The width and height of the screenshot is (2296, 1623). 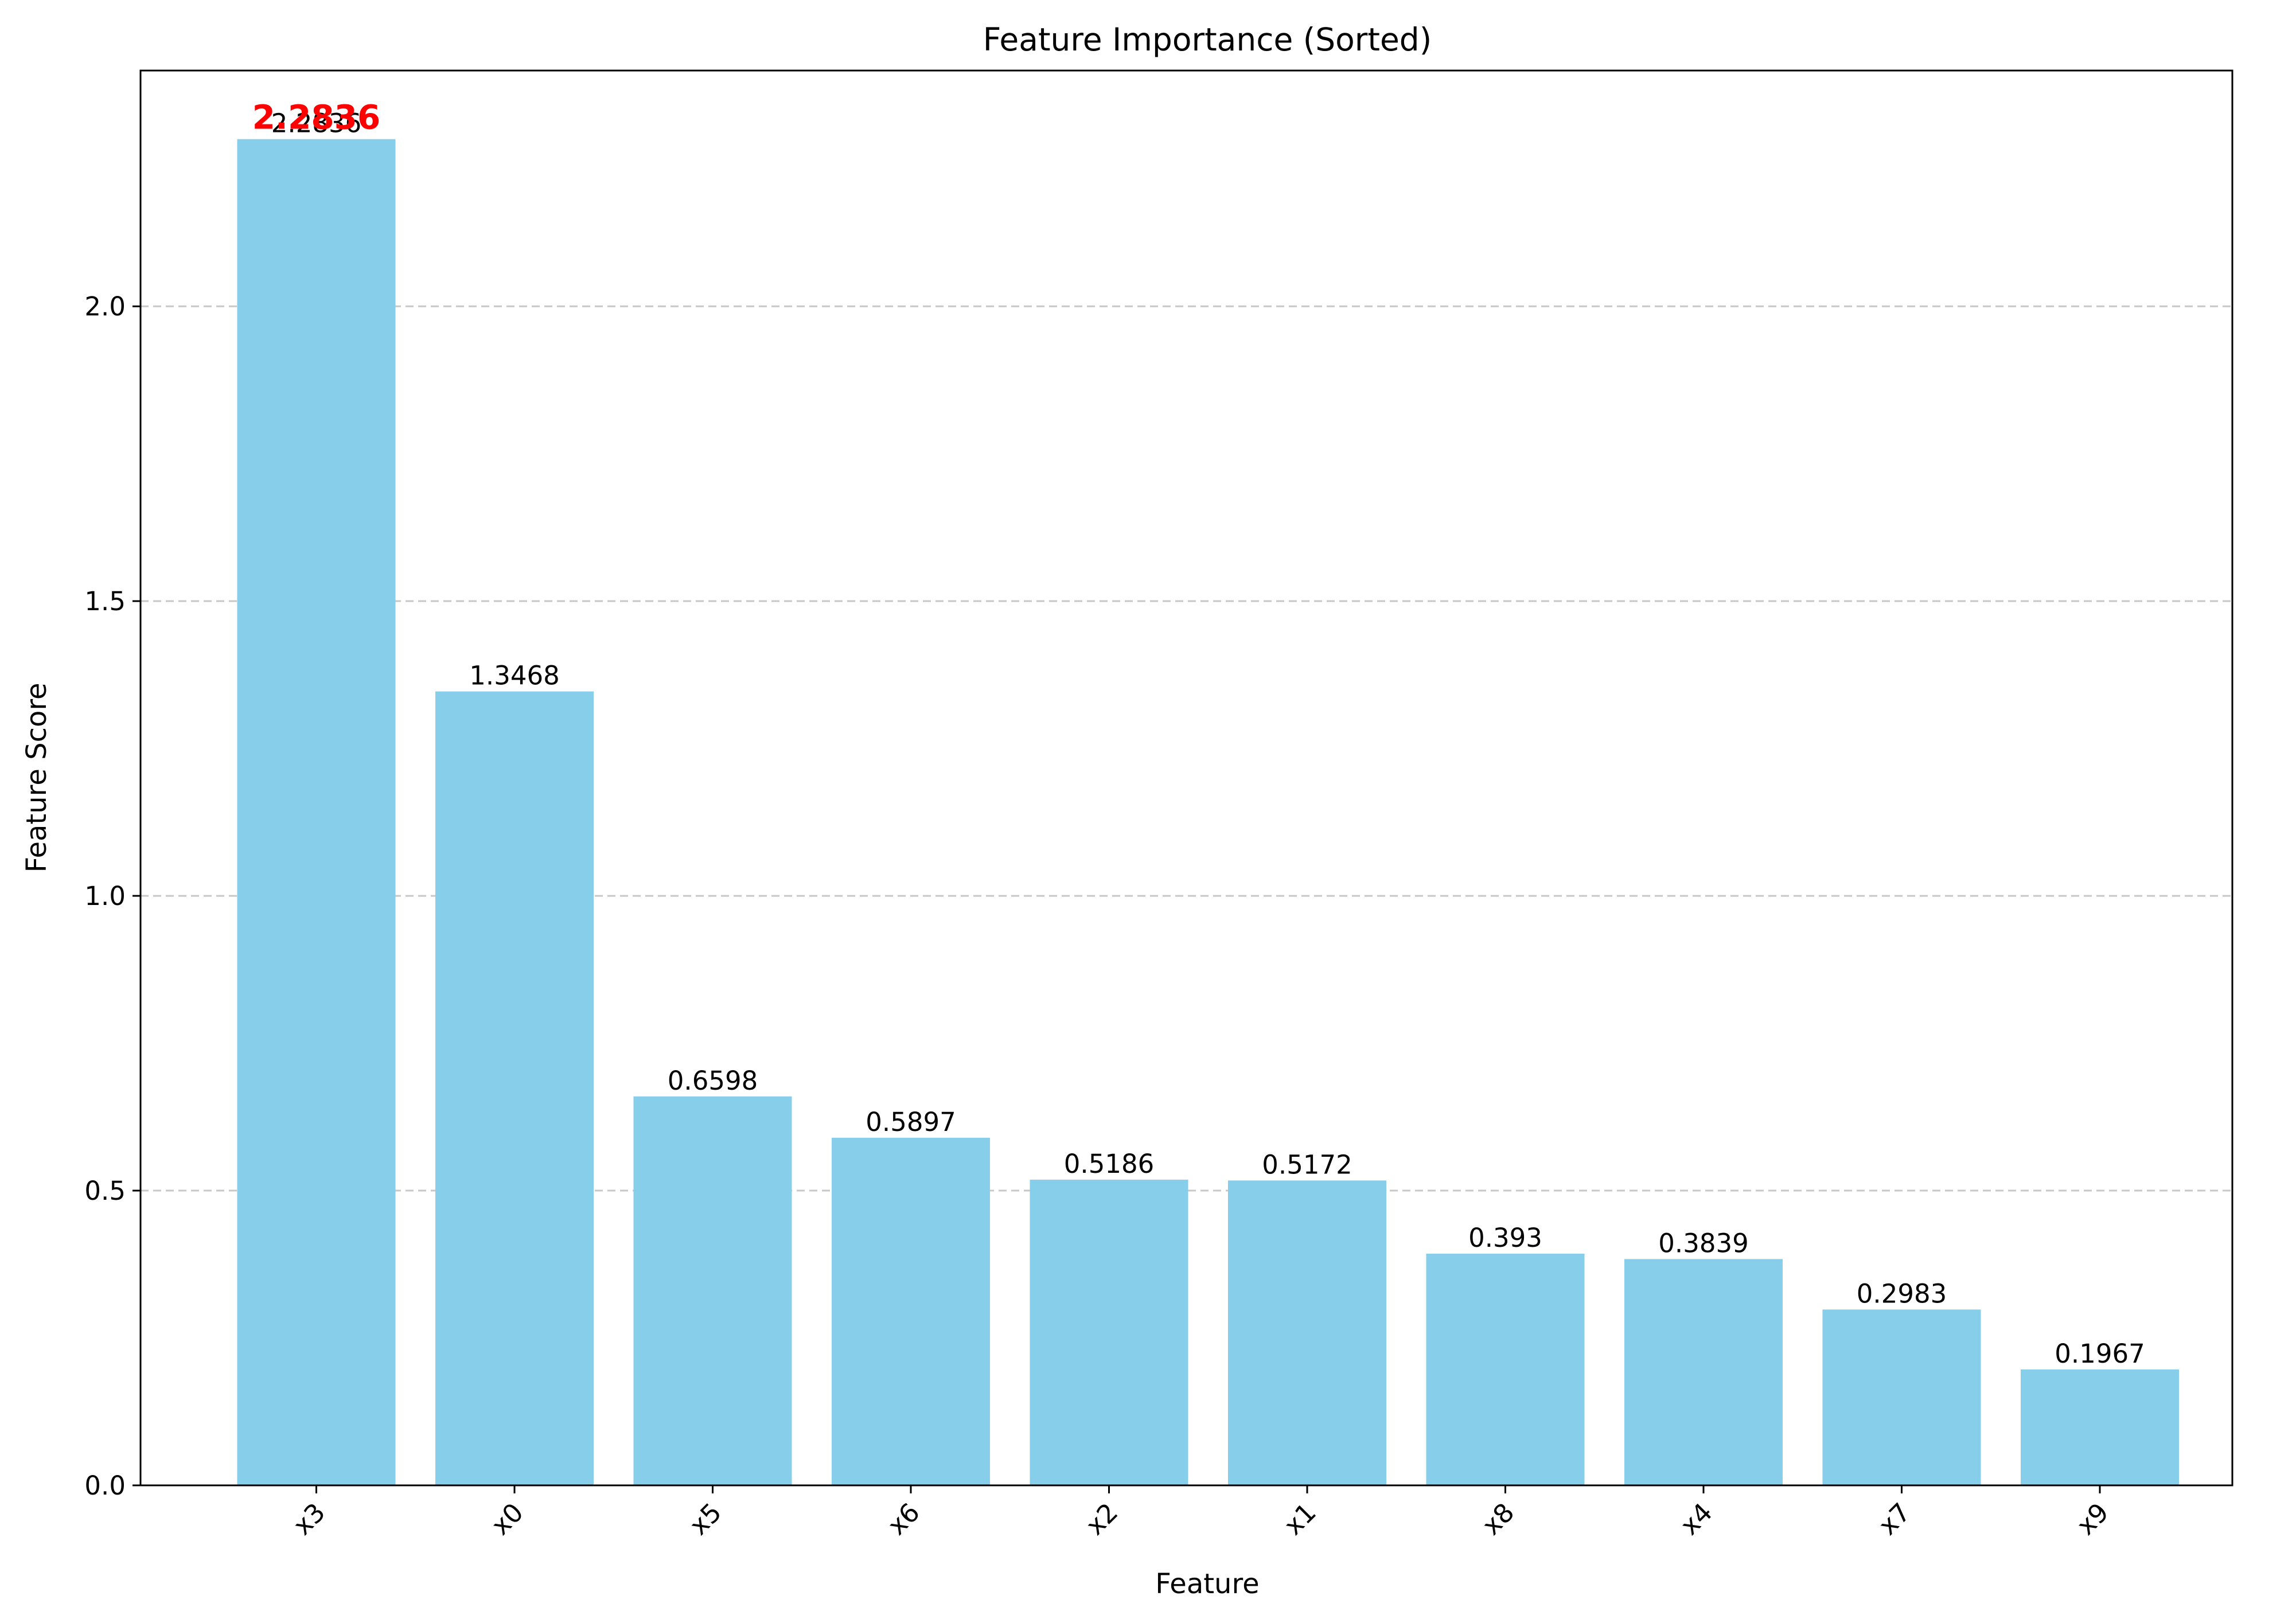 What do you see at coordinates (1207, 1584) in the screenshot?
I see `x-axis-label: Feature` at bounding box center [1207, 1584].